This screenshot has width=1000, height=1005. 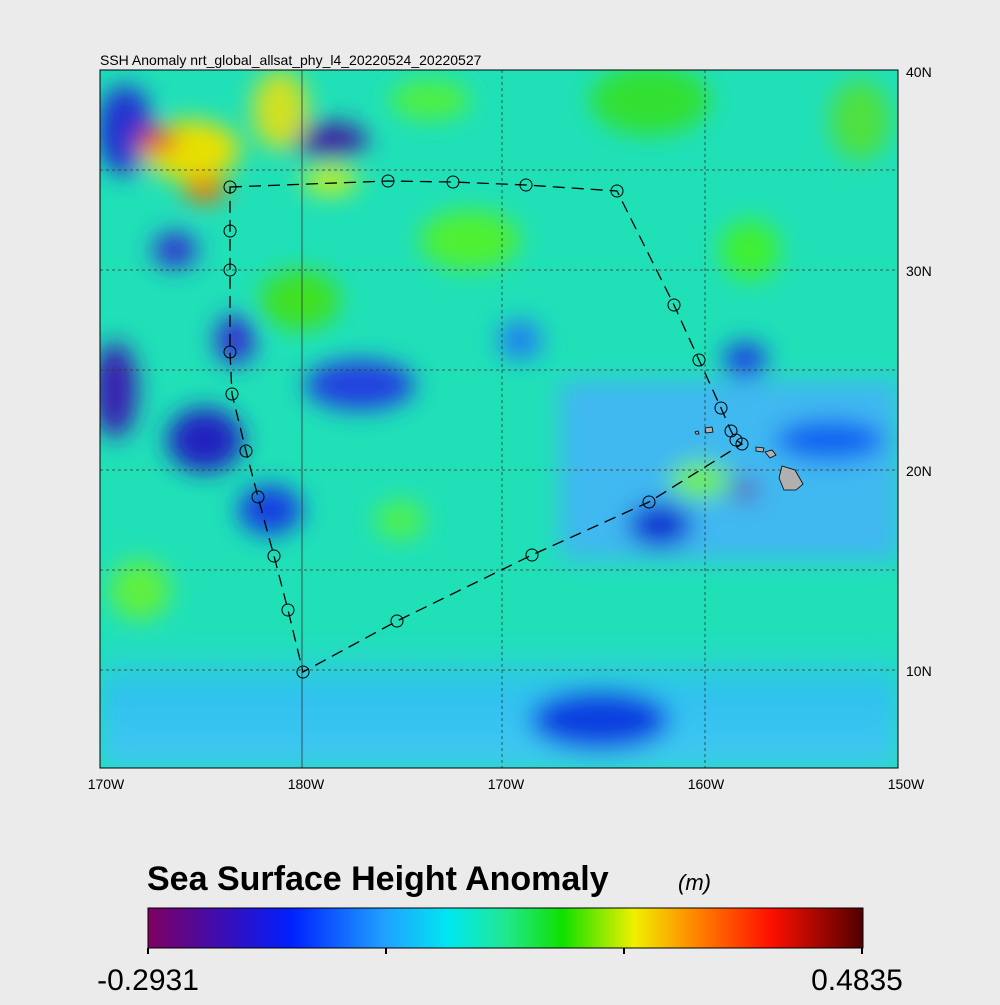 I want to click on lat-label: 30N, so click(x=919, y=271).